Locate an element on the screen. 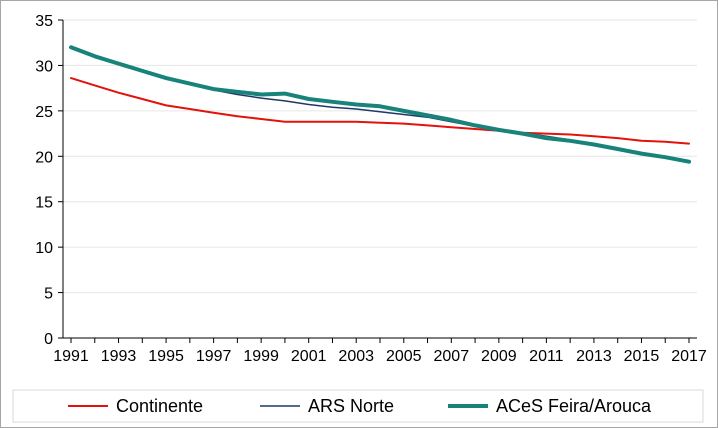  x-tick-label: 2005 is located at coordinates (404, 356).